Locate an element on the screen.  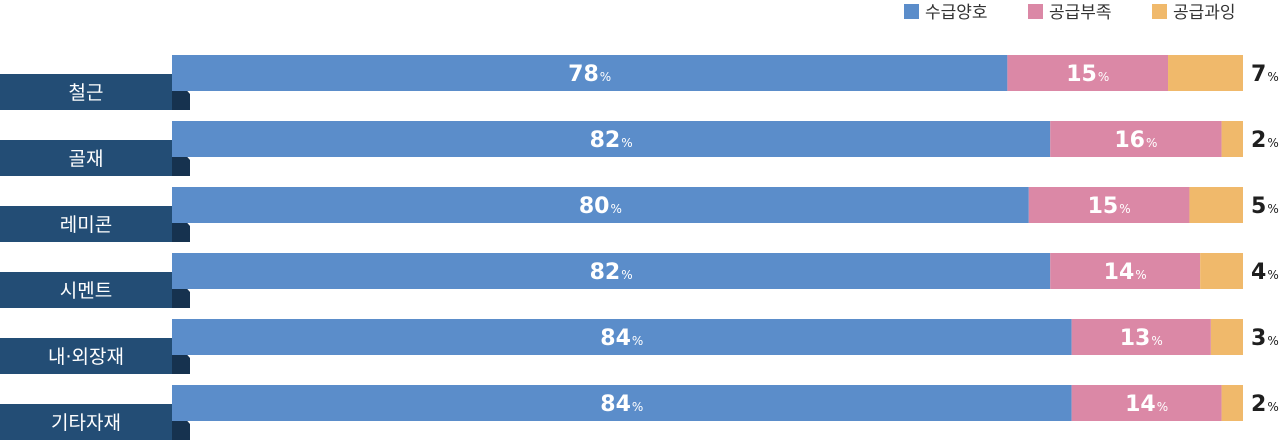
data-label-2-number: 5 is located at coordinates (1258, 206).